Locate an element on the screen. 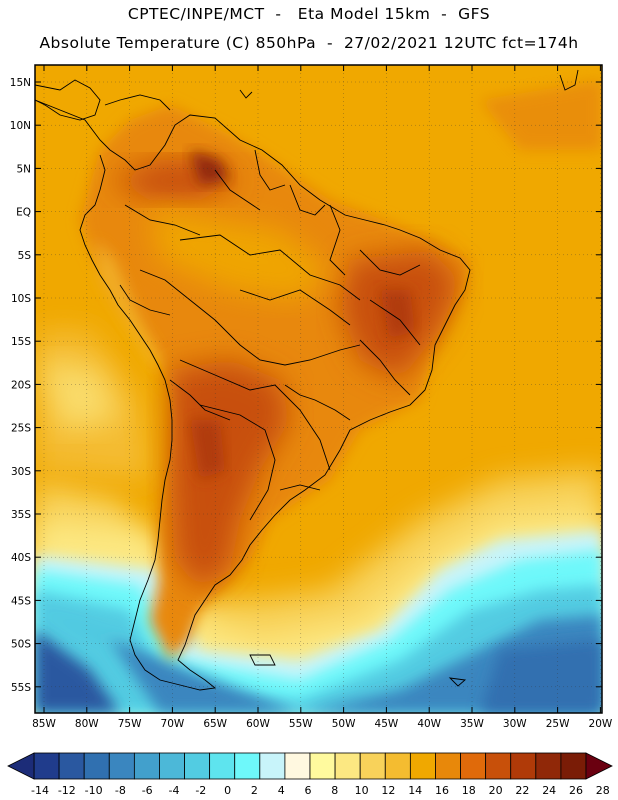  colorbar-label: 14 is located at coordinates (415, 790).